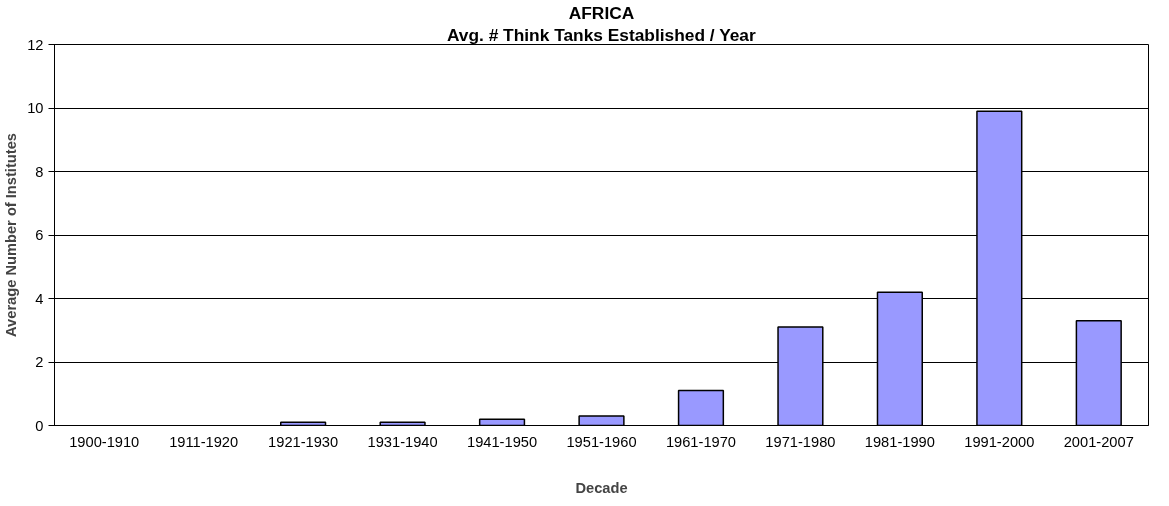 This screenshot has height=506, width=1169. Describe the element at coordinates (899, 441) in the screenshot. I see `x-tick-label: 1981-1990` at that location.